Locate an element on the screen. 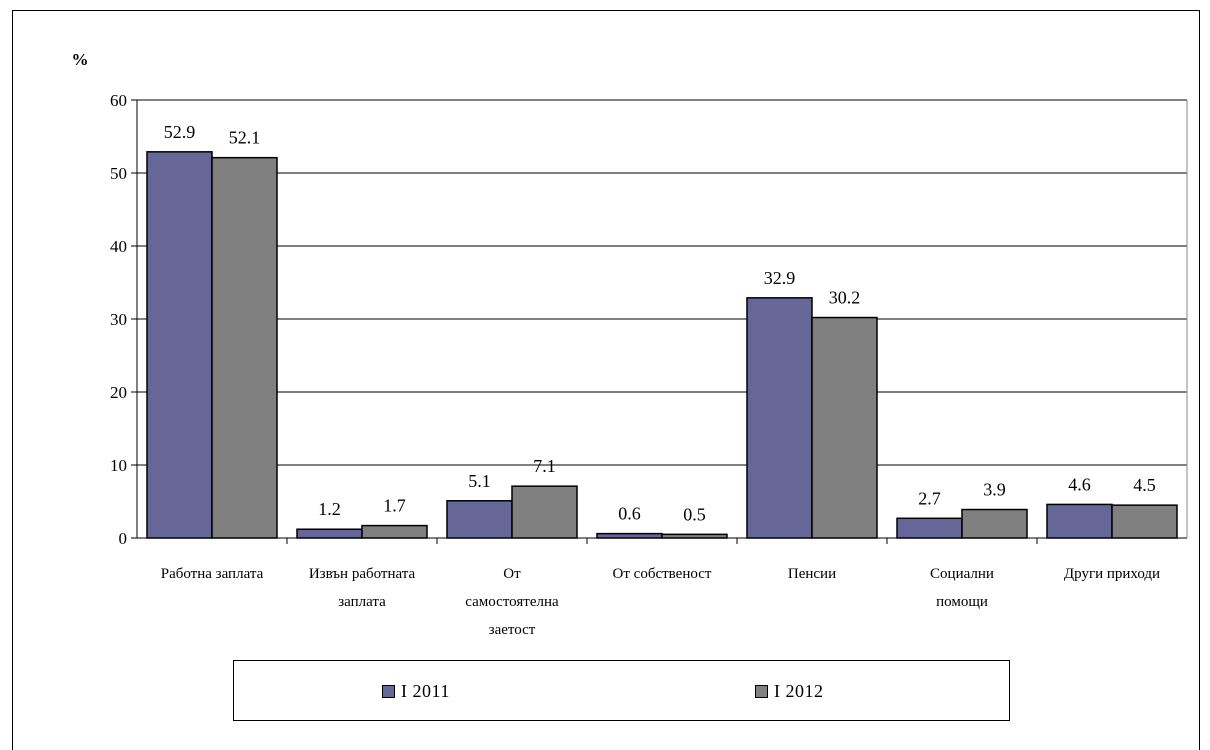  legend: I 2011 I 2012 is located at coordinates (621, 690).